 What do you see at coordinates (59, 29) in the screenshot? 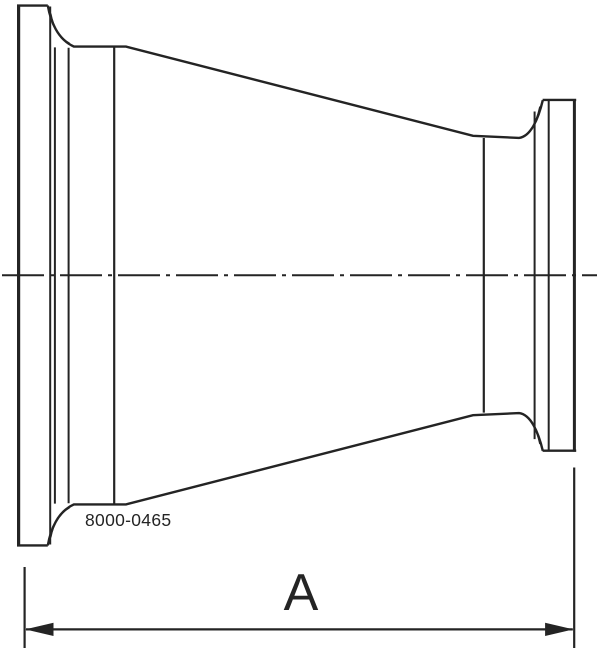
I see `left-inner-radius-top-curve` at bounding box center [59, 29].